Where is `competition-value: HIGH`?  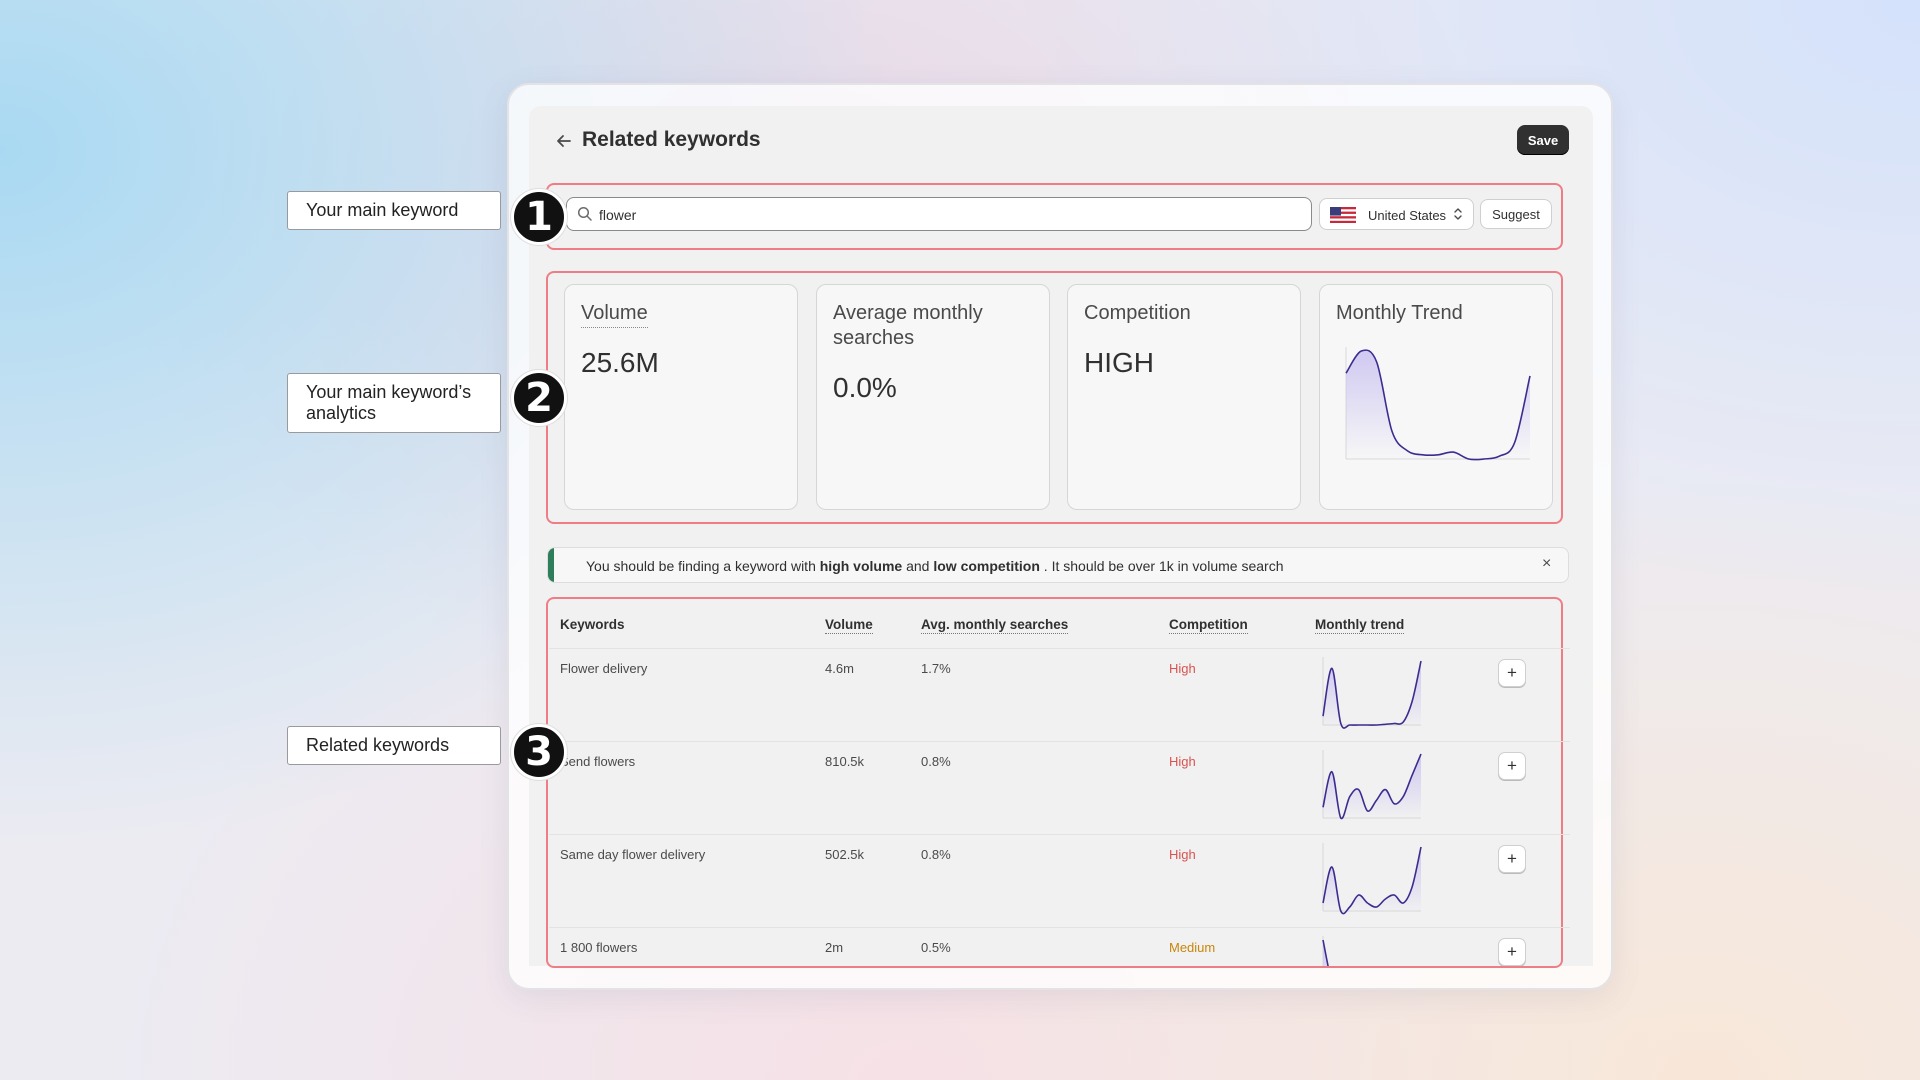 competition-value: HIGH is located at coordinates (1119, 362).